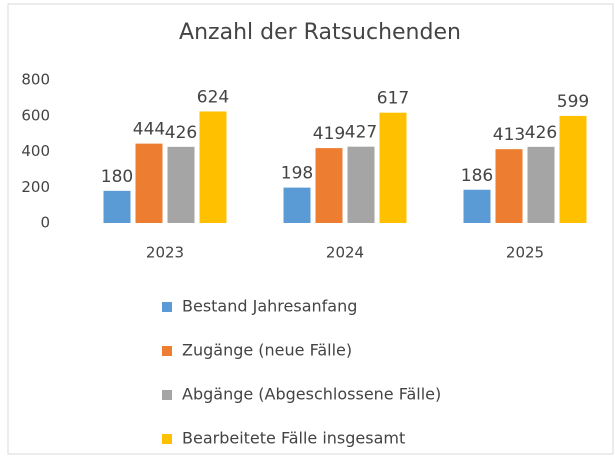 Image resolution: width=615 pixels, height=457 pixels. I want to click on data-label: 198, so click(297, 174).